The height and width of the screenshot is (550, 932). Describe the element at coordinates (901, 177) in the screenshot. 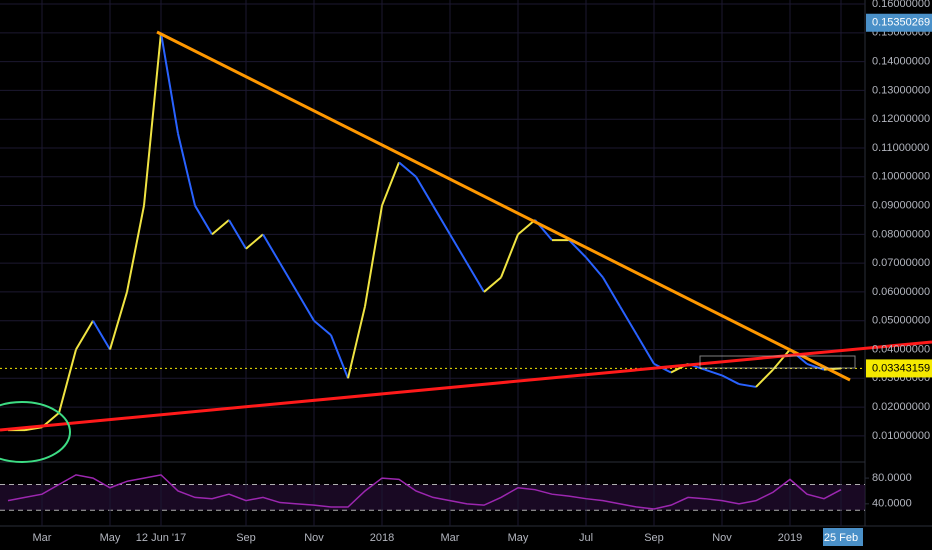

I see `y-tick-label: 0.10000000` at that location.